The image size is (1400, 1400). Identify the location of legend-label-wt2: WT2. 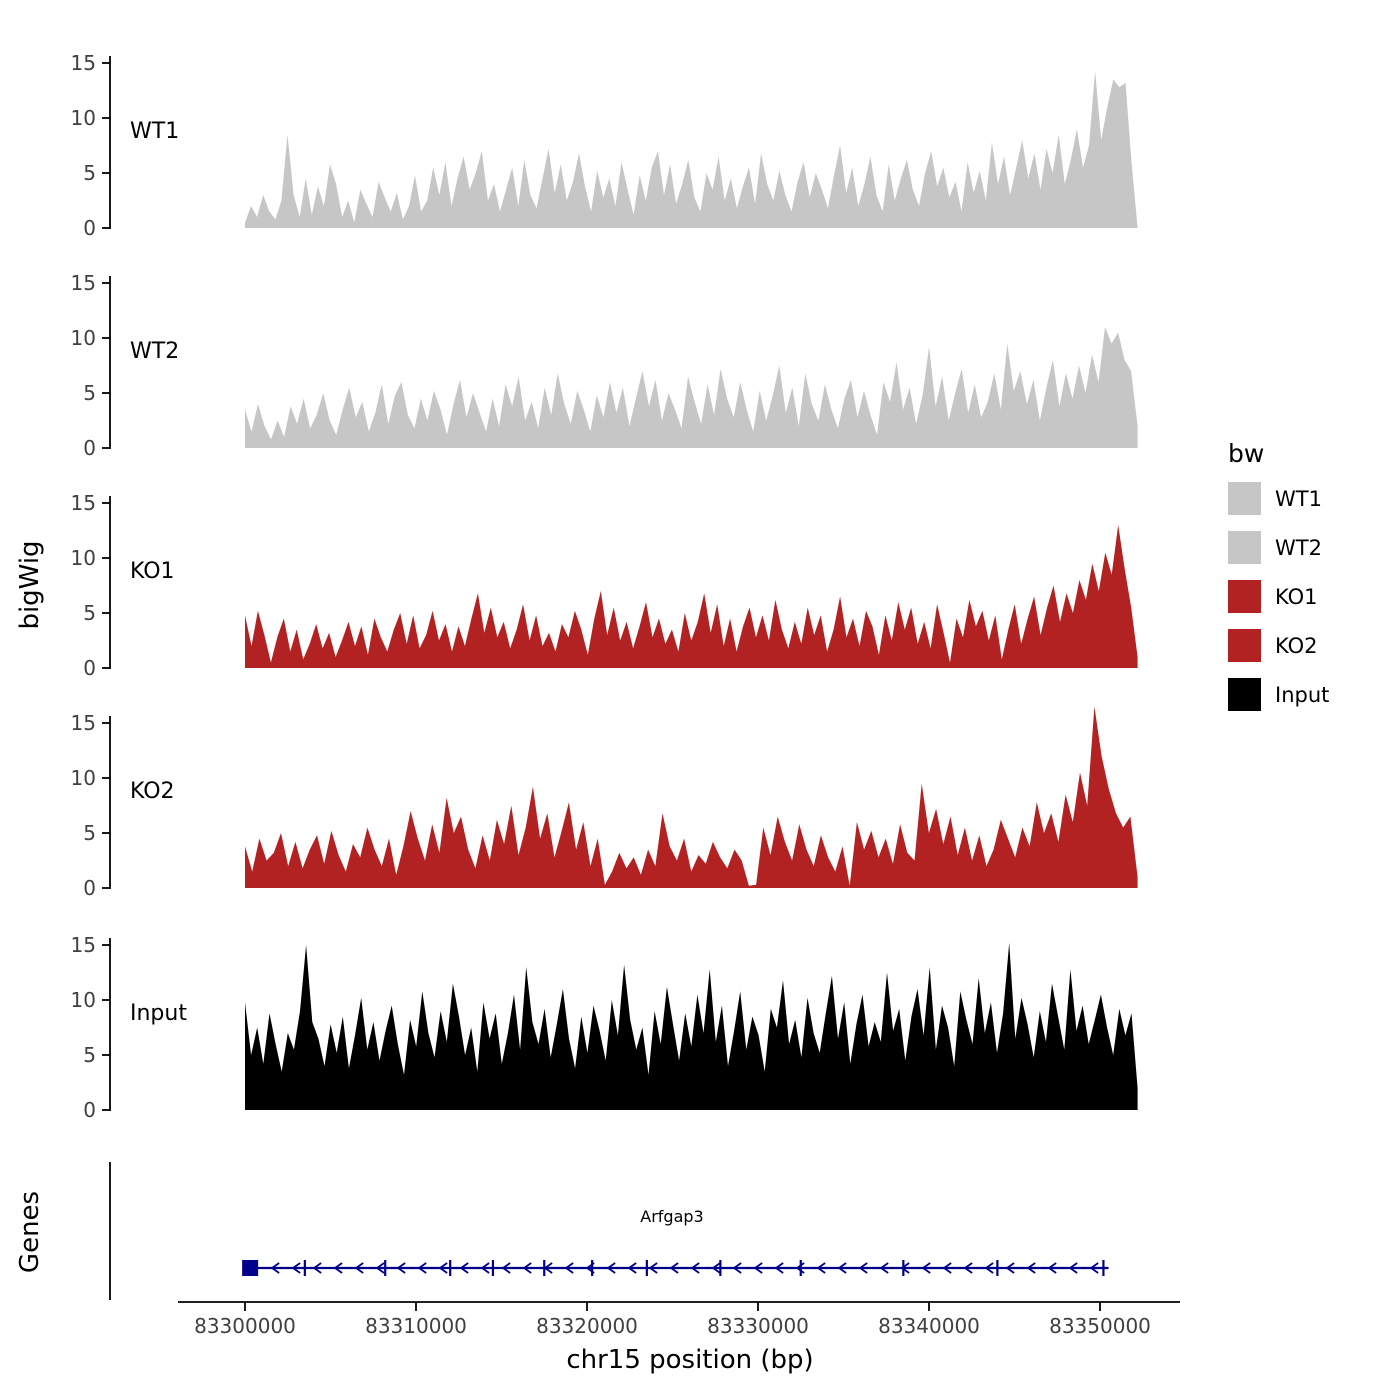
(1298, 548).